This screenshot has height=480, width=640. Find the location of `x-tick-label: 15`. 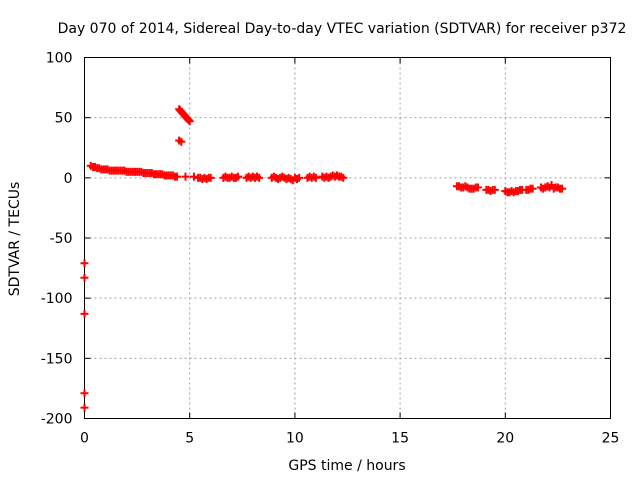

x-tick-label: 15 is located at coordinates (400, 439).